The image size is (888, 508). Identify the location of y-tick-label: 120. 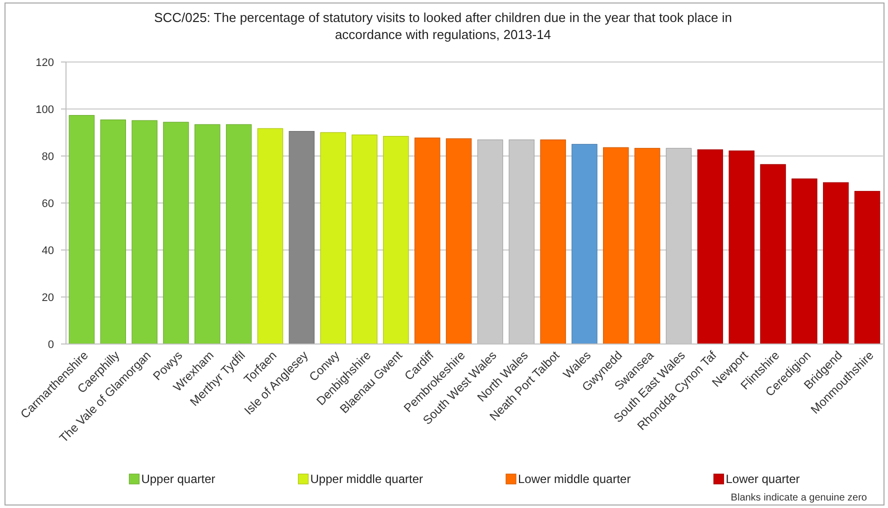
(45, 62).